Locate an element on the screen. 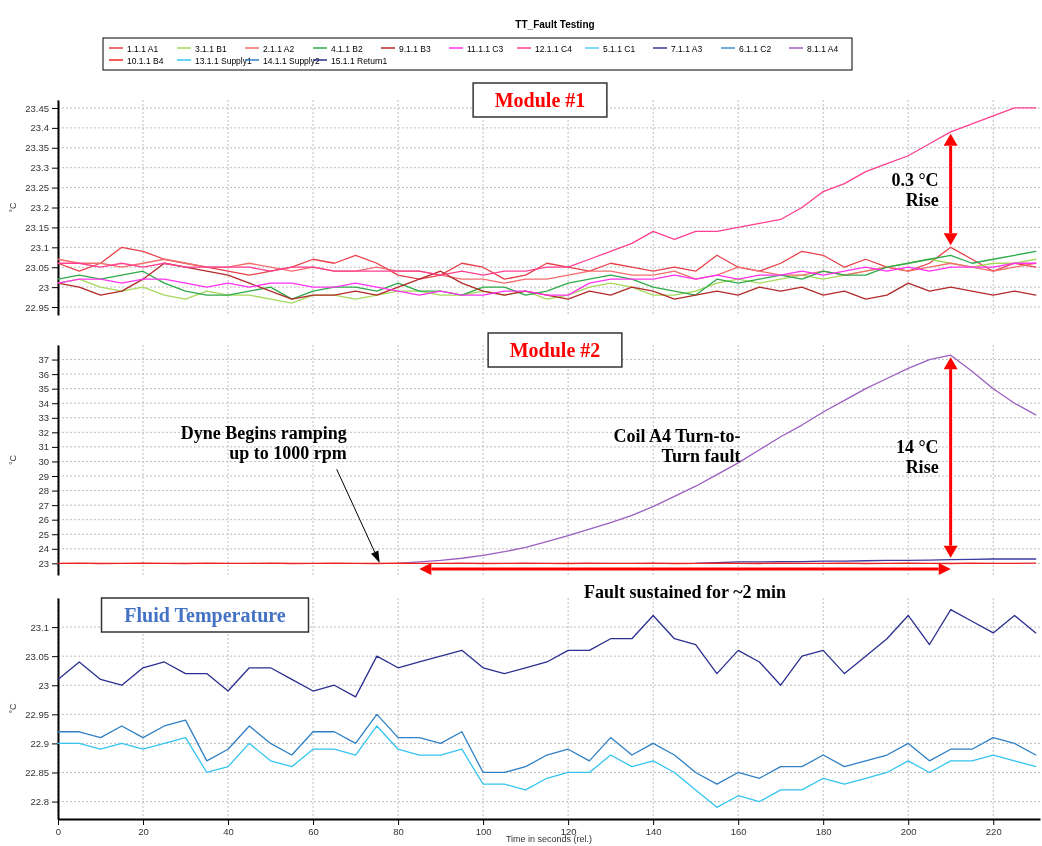  legend-label: 2.1.1 A2 is located at coordinates (279, 48).